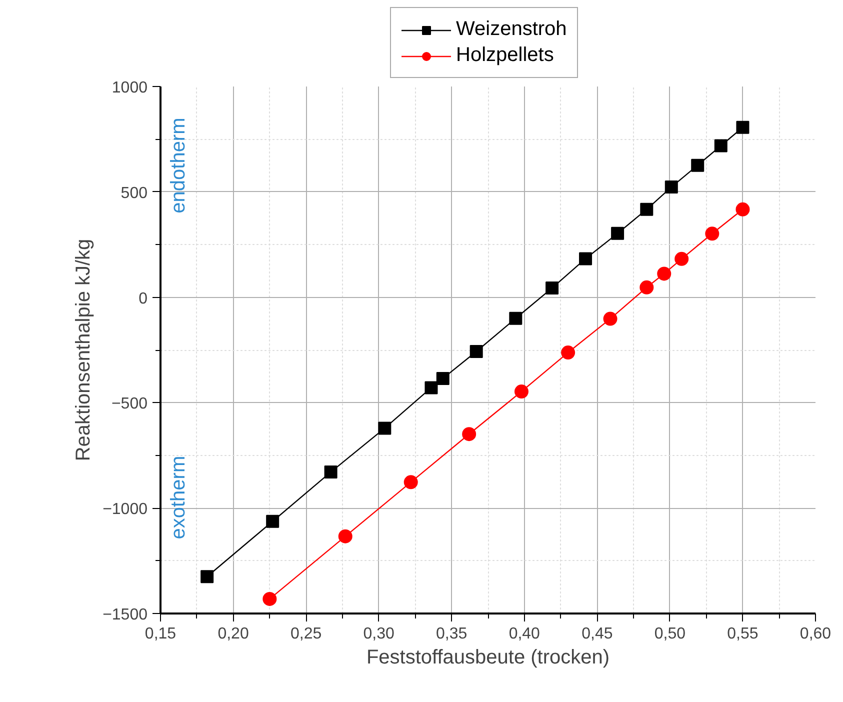 The height and width of the screenshot is (702, 843). I want to click on x-tick-label: 0,60, so click(816, 634).